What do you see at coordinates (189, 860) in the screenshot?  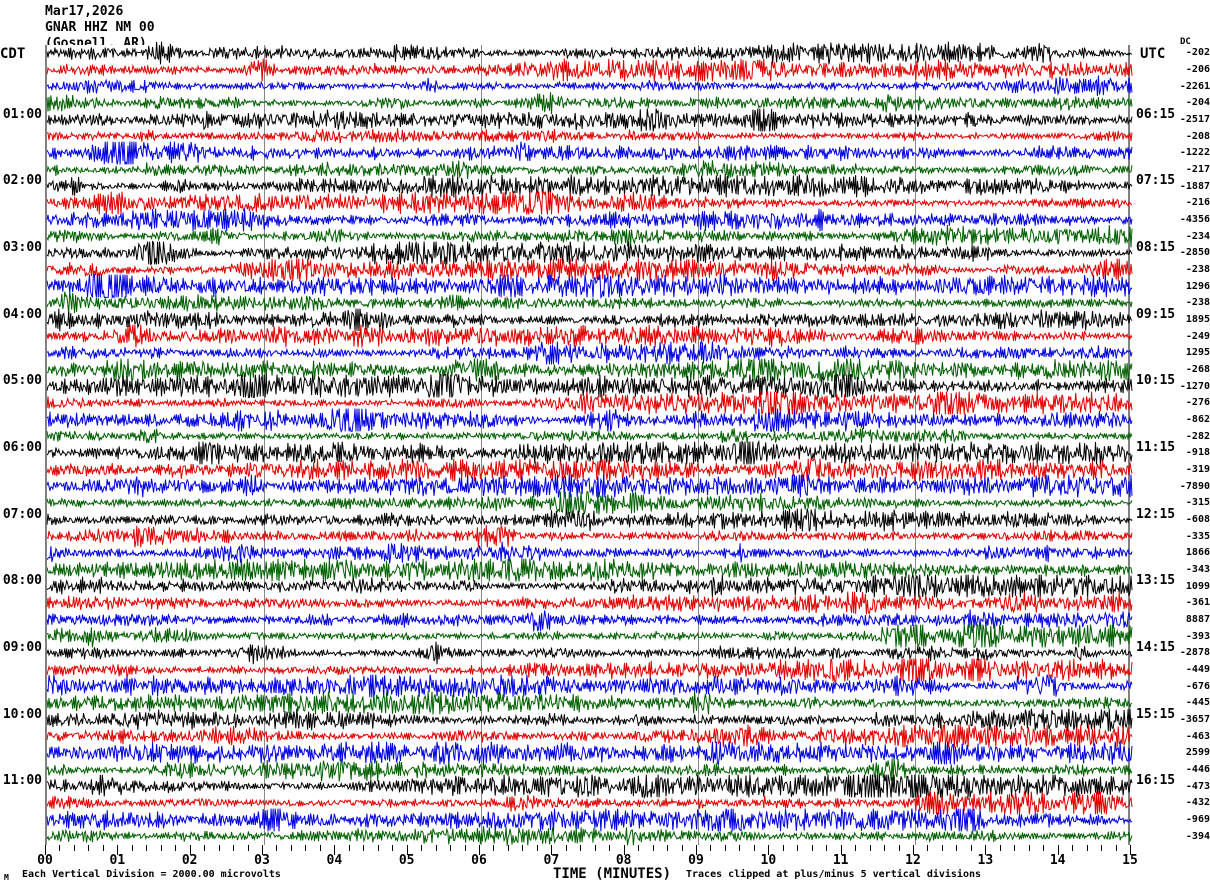 I see `x-tick-label: 02` at bounding box center [189, 860].